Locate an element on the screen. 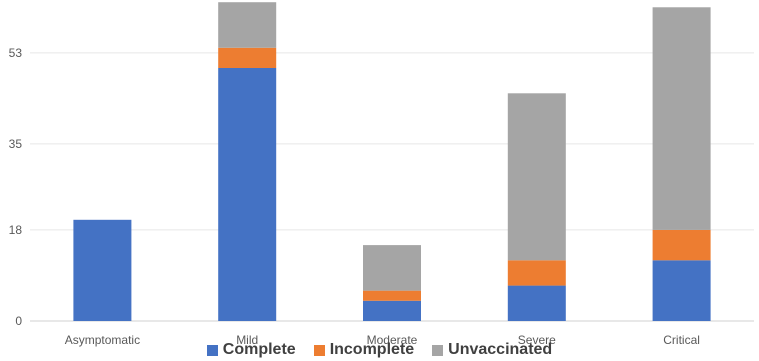 The image size is (759, 361). legend-label-complete: Complete is located at coordinates (259, 349).